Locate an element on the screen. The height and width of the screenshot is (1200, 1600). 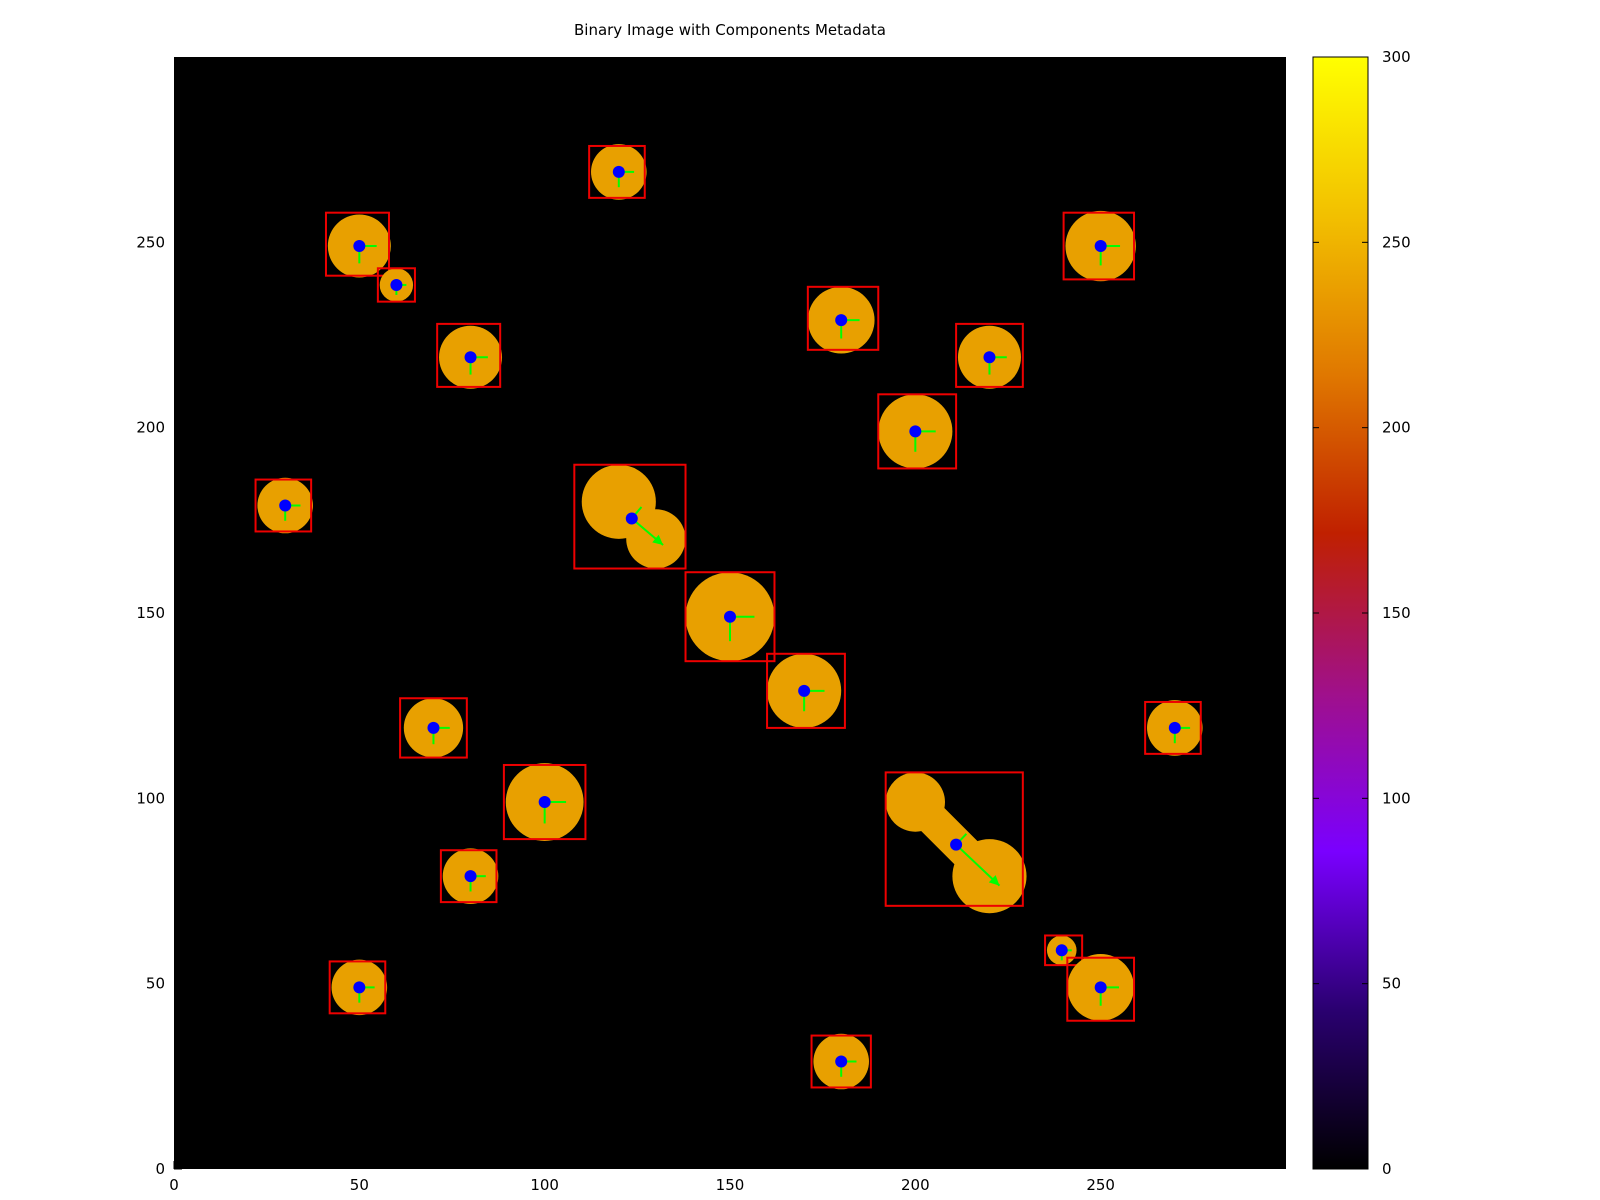
x-tick-label: 100 is located at coordinates (544, 1185).